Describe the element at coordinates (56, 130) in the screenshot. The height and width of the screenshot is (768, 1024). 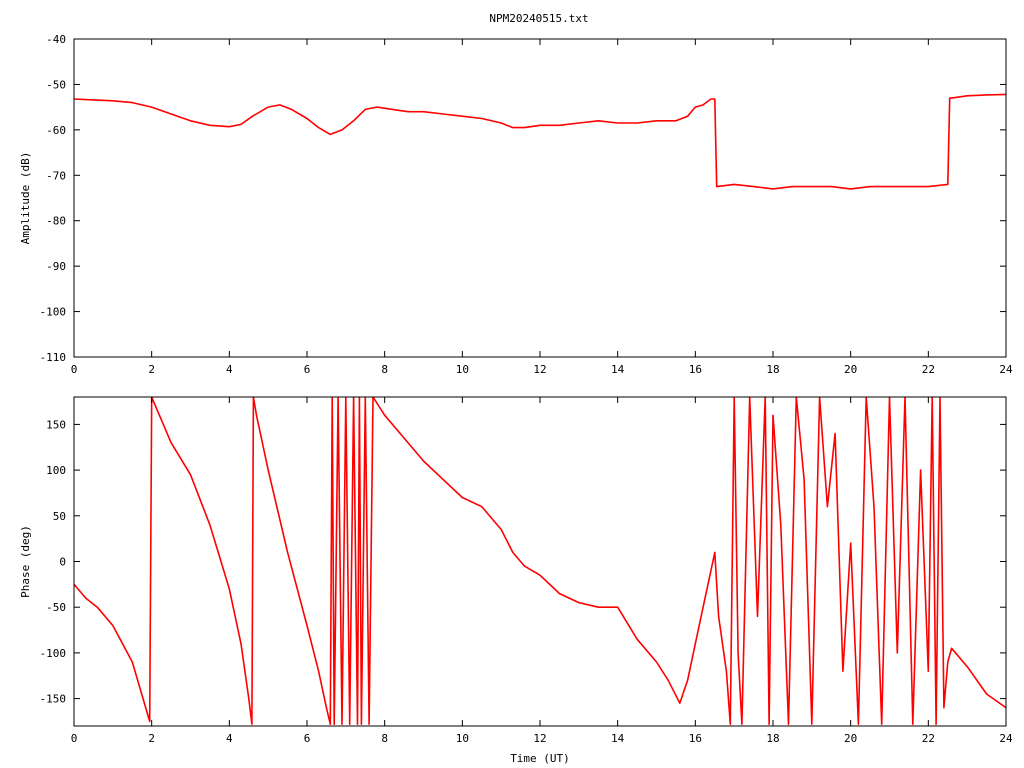
I see `y-tick-label: -60` at that location.